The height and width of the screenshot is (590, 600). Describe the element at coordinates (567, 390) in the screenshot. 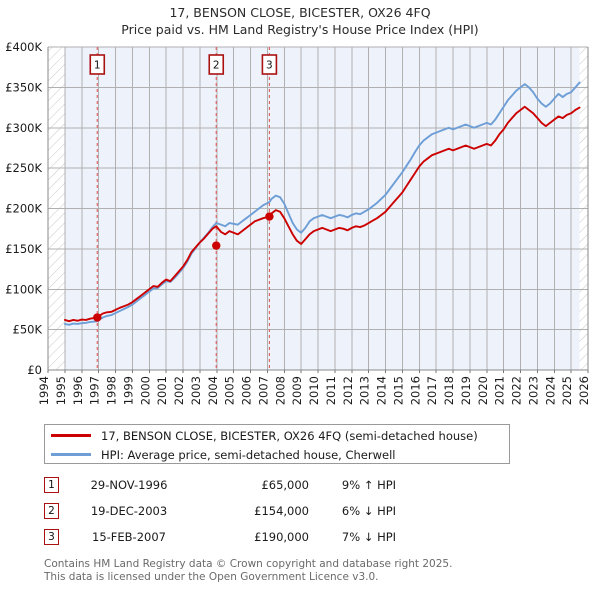

I see `x-axis-tick-label: 2025` at that location.